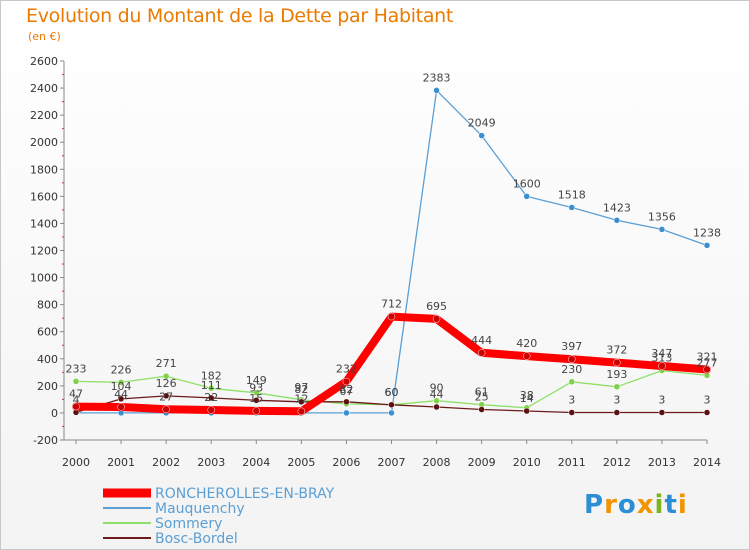  I want to click on x-tick-label: 2011, so click(572, 462).